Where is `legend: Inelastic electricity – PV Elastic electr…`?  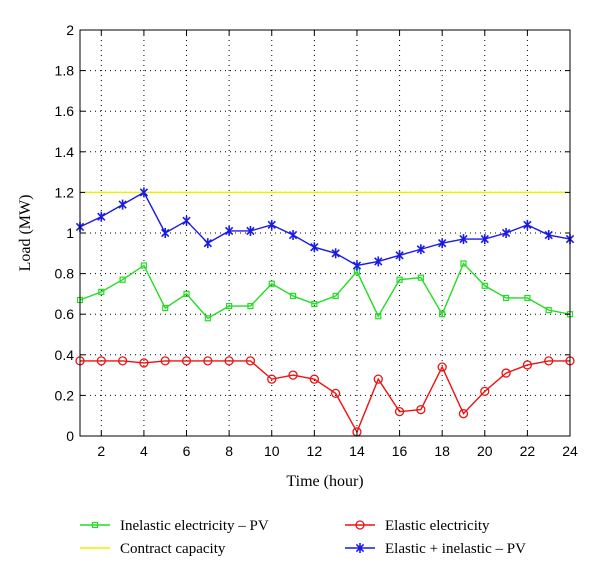 legend: Inelastic electricity – PV Elastic electr… is located at coordinates (303, 537).